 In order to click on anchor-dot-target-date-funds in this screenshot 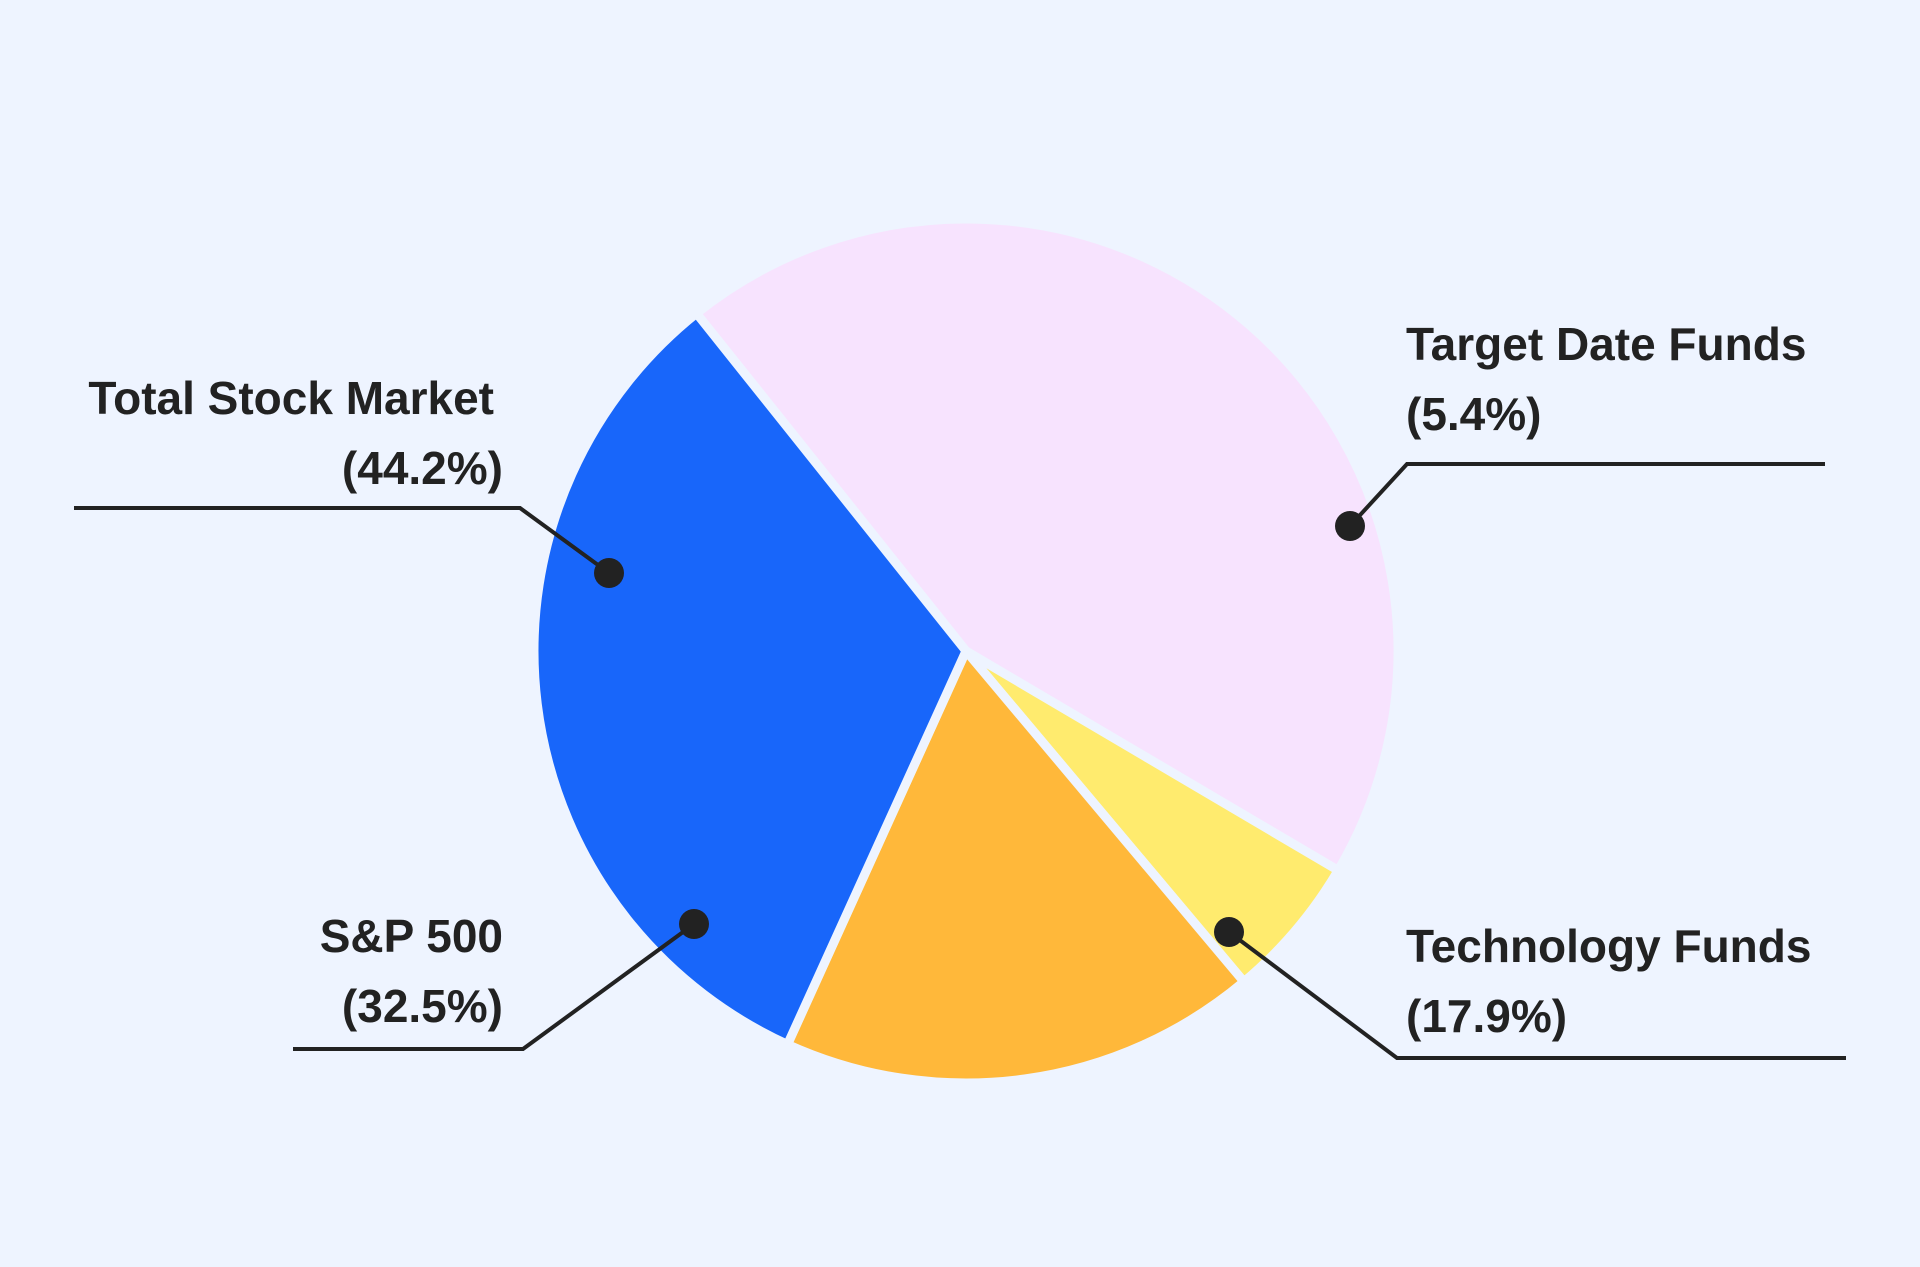, I will do `click(1350, 526)`.